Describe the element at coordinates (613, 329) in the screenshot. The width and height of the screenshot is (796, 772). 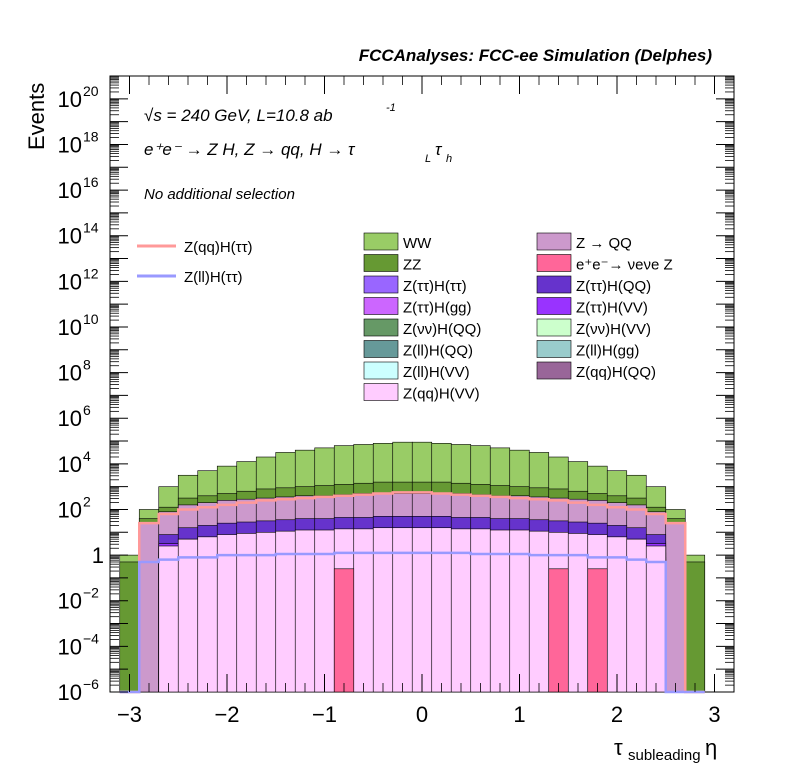
I see `legend-label: Z(νν)H(VV)` at that location.